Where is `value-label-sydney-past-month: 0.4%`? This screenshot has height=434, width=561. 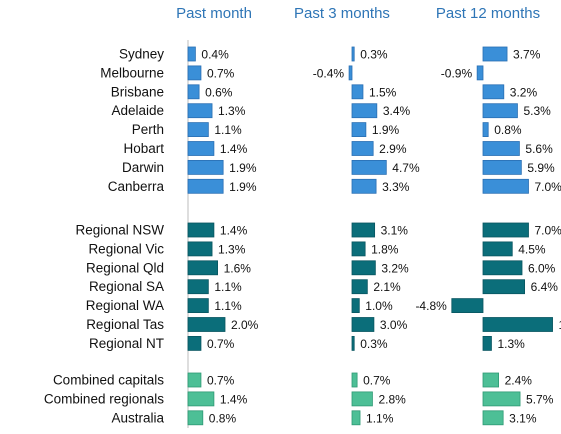
value-label-sydney-past-month: 0.4% is located at coordinates (215, 55).